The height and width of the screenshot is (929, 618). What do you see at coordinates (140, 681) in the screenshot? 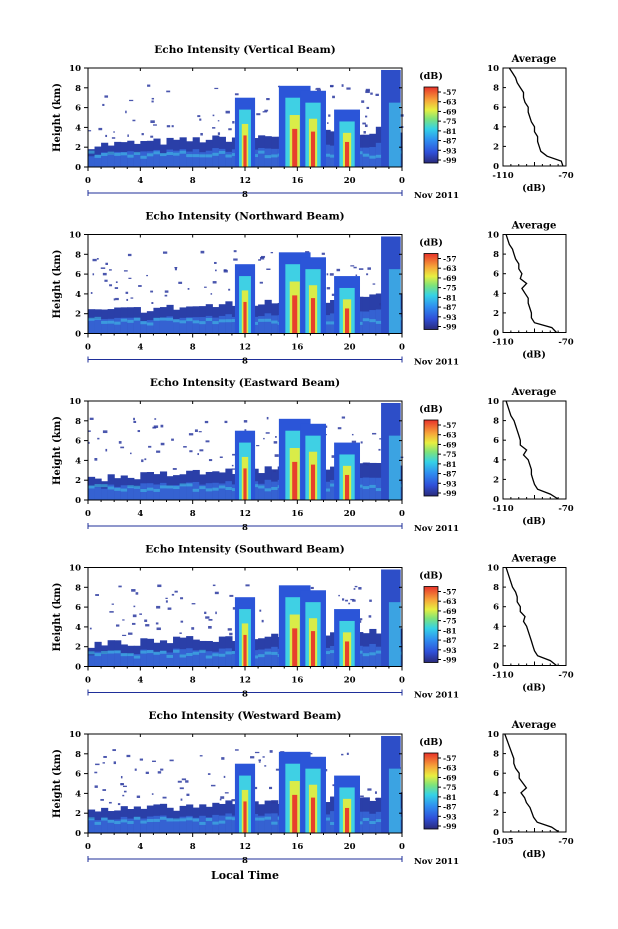
I see `x-tick-label: 4` at bounding box center [140, 681].